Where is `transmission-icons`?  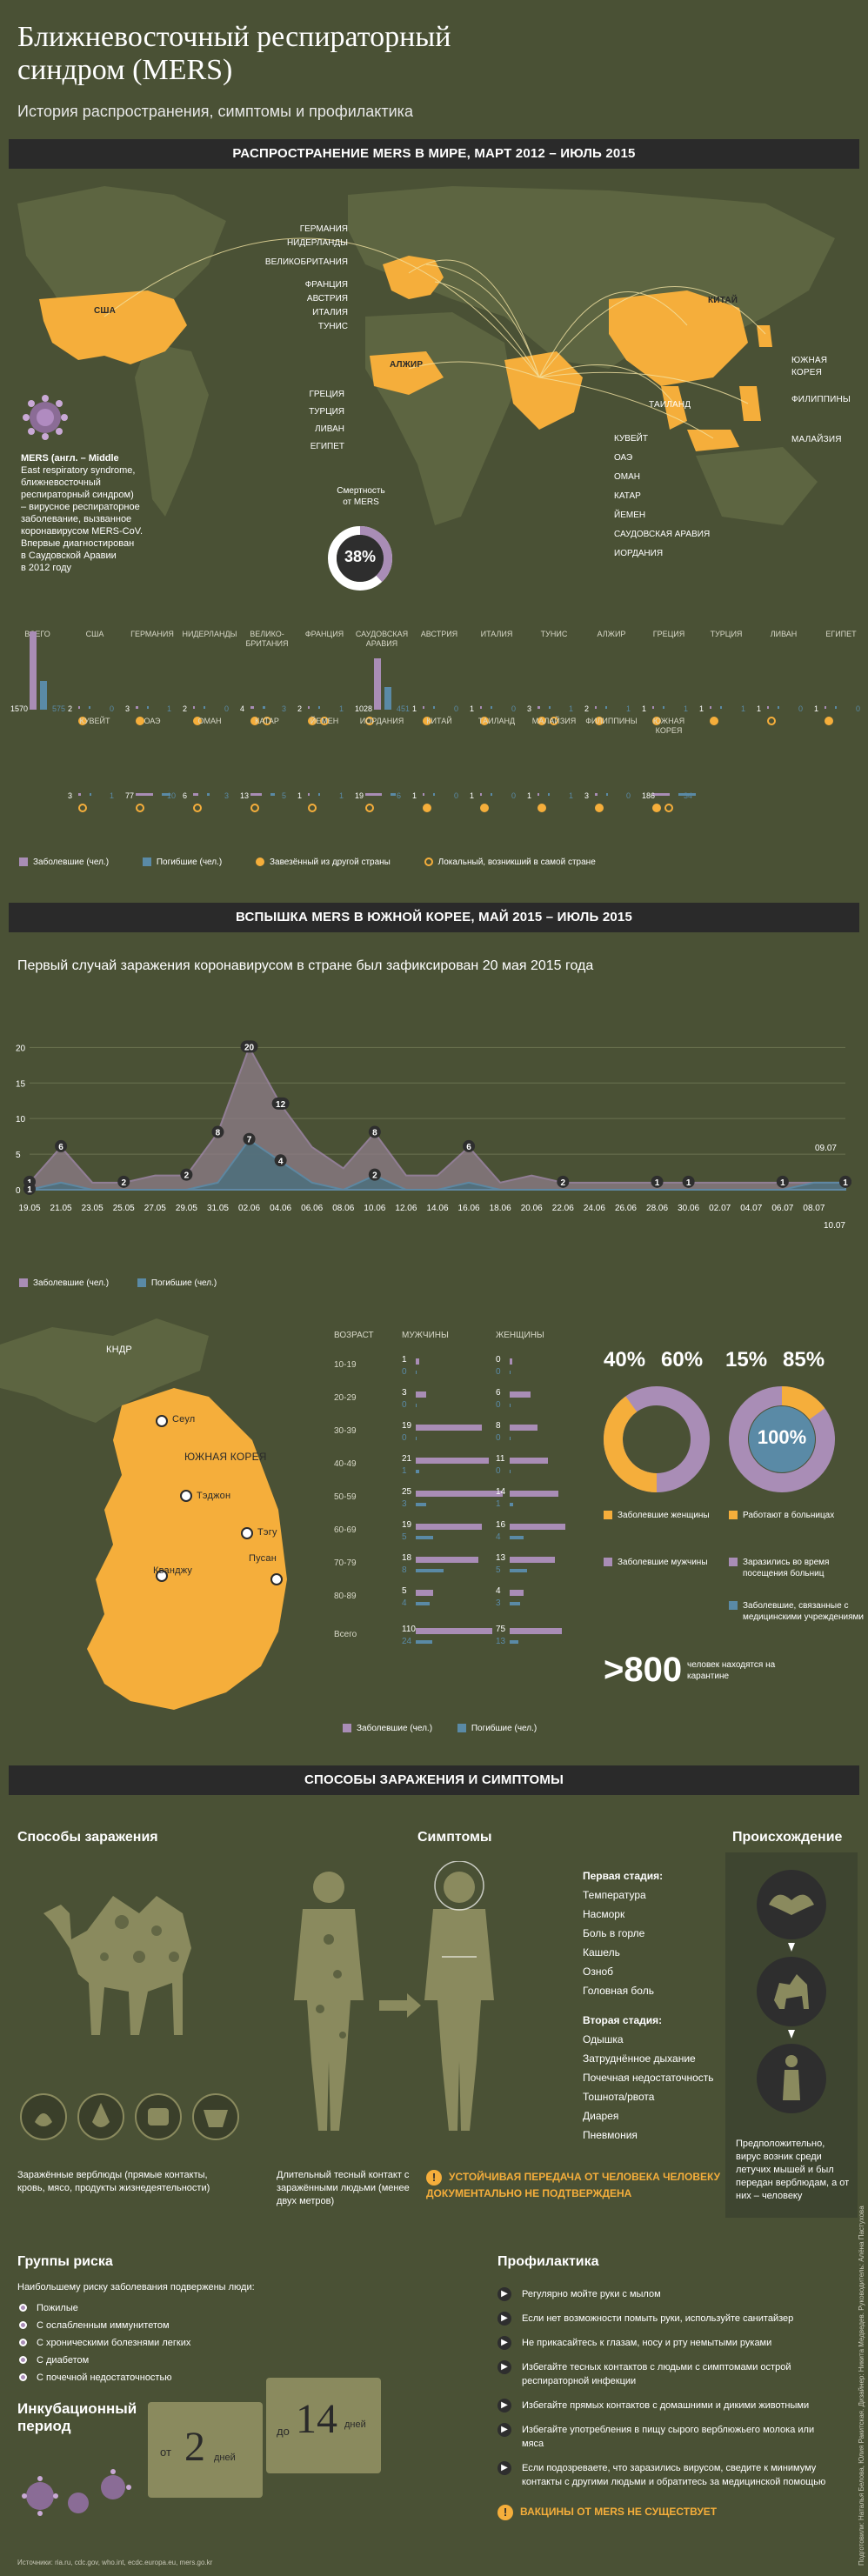
transmission-icons is located at coordinates (129, 2116).